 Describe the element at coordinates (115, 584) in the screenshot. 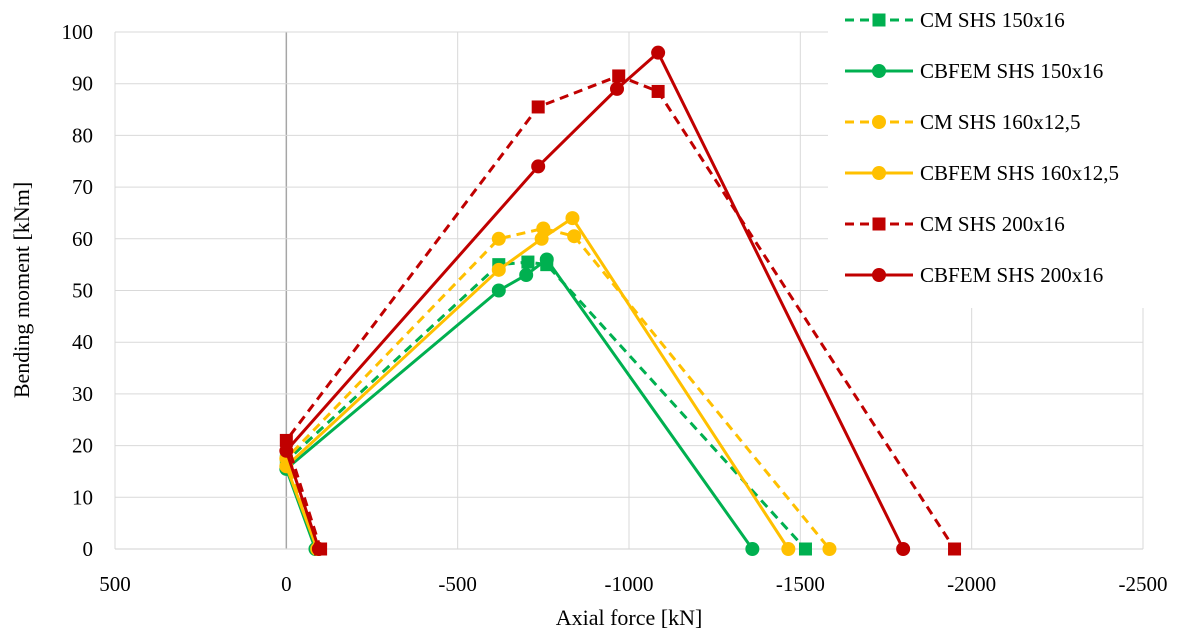

I see `x-tick-label: 500` at that location.